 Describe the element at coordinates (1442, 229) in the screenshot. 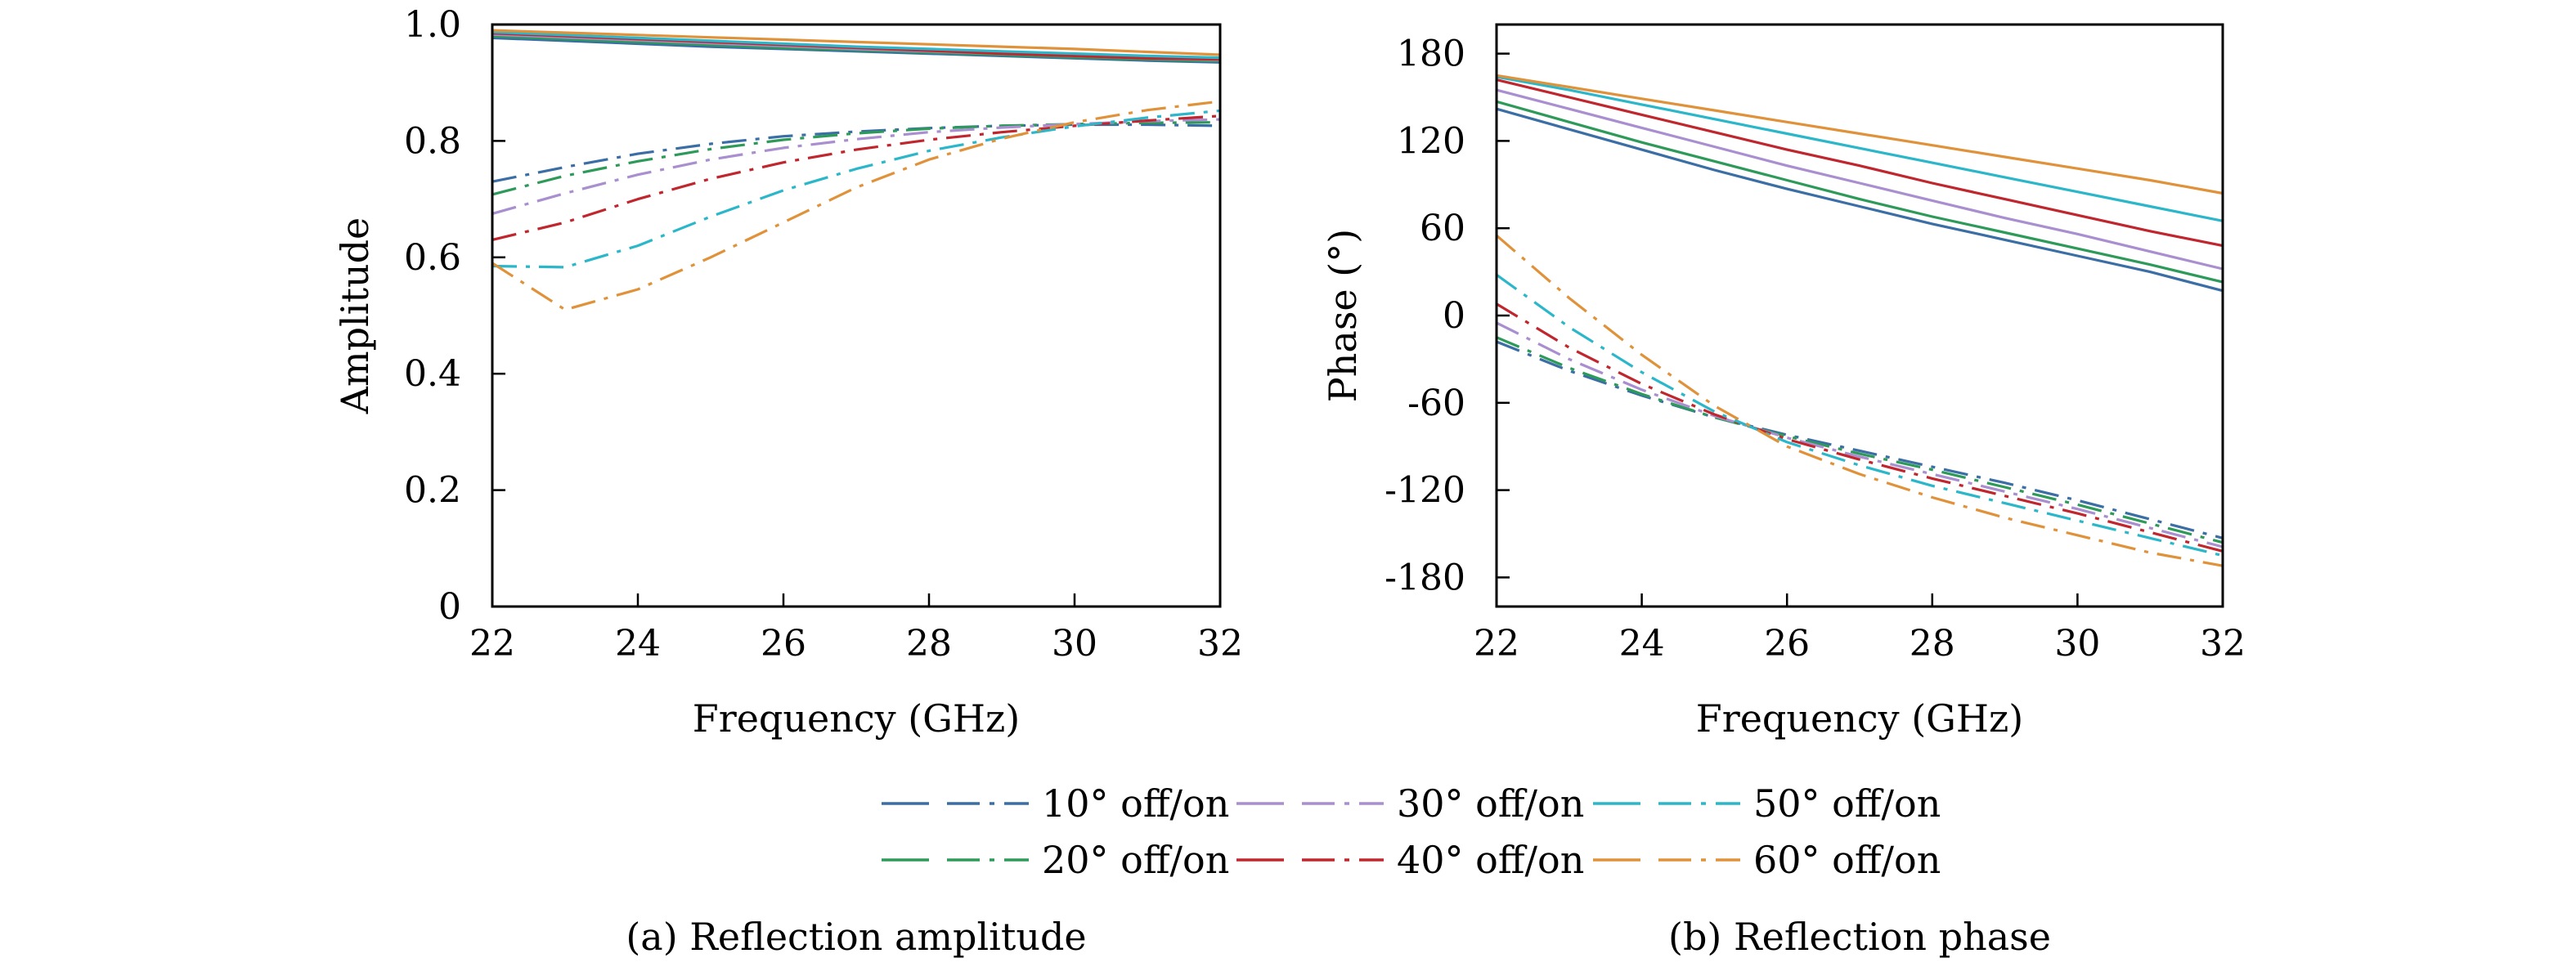

I see `phase-y-tick-label: 60` at that location.